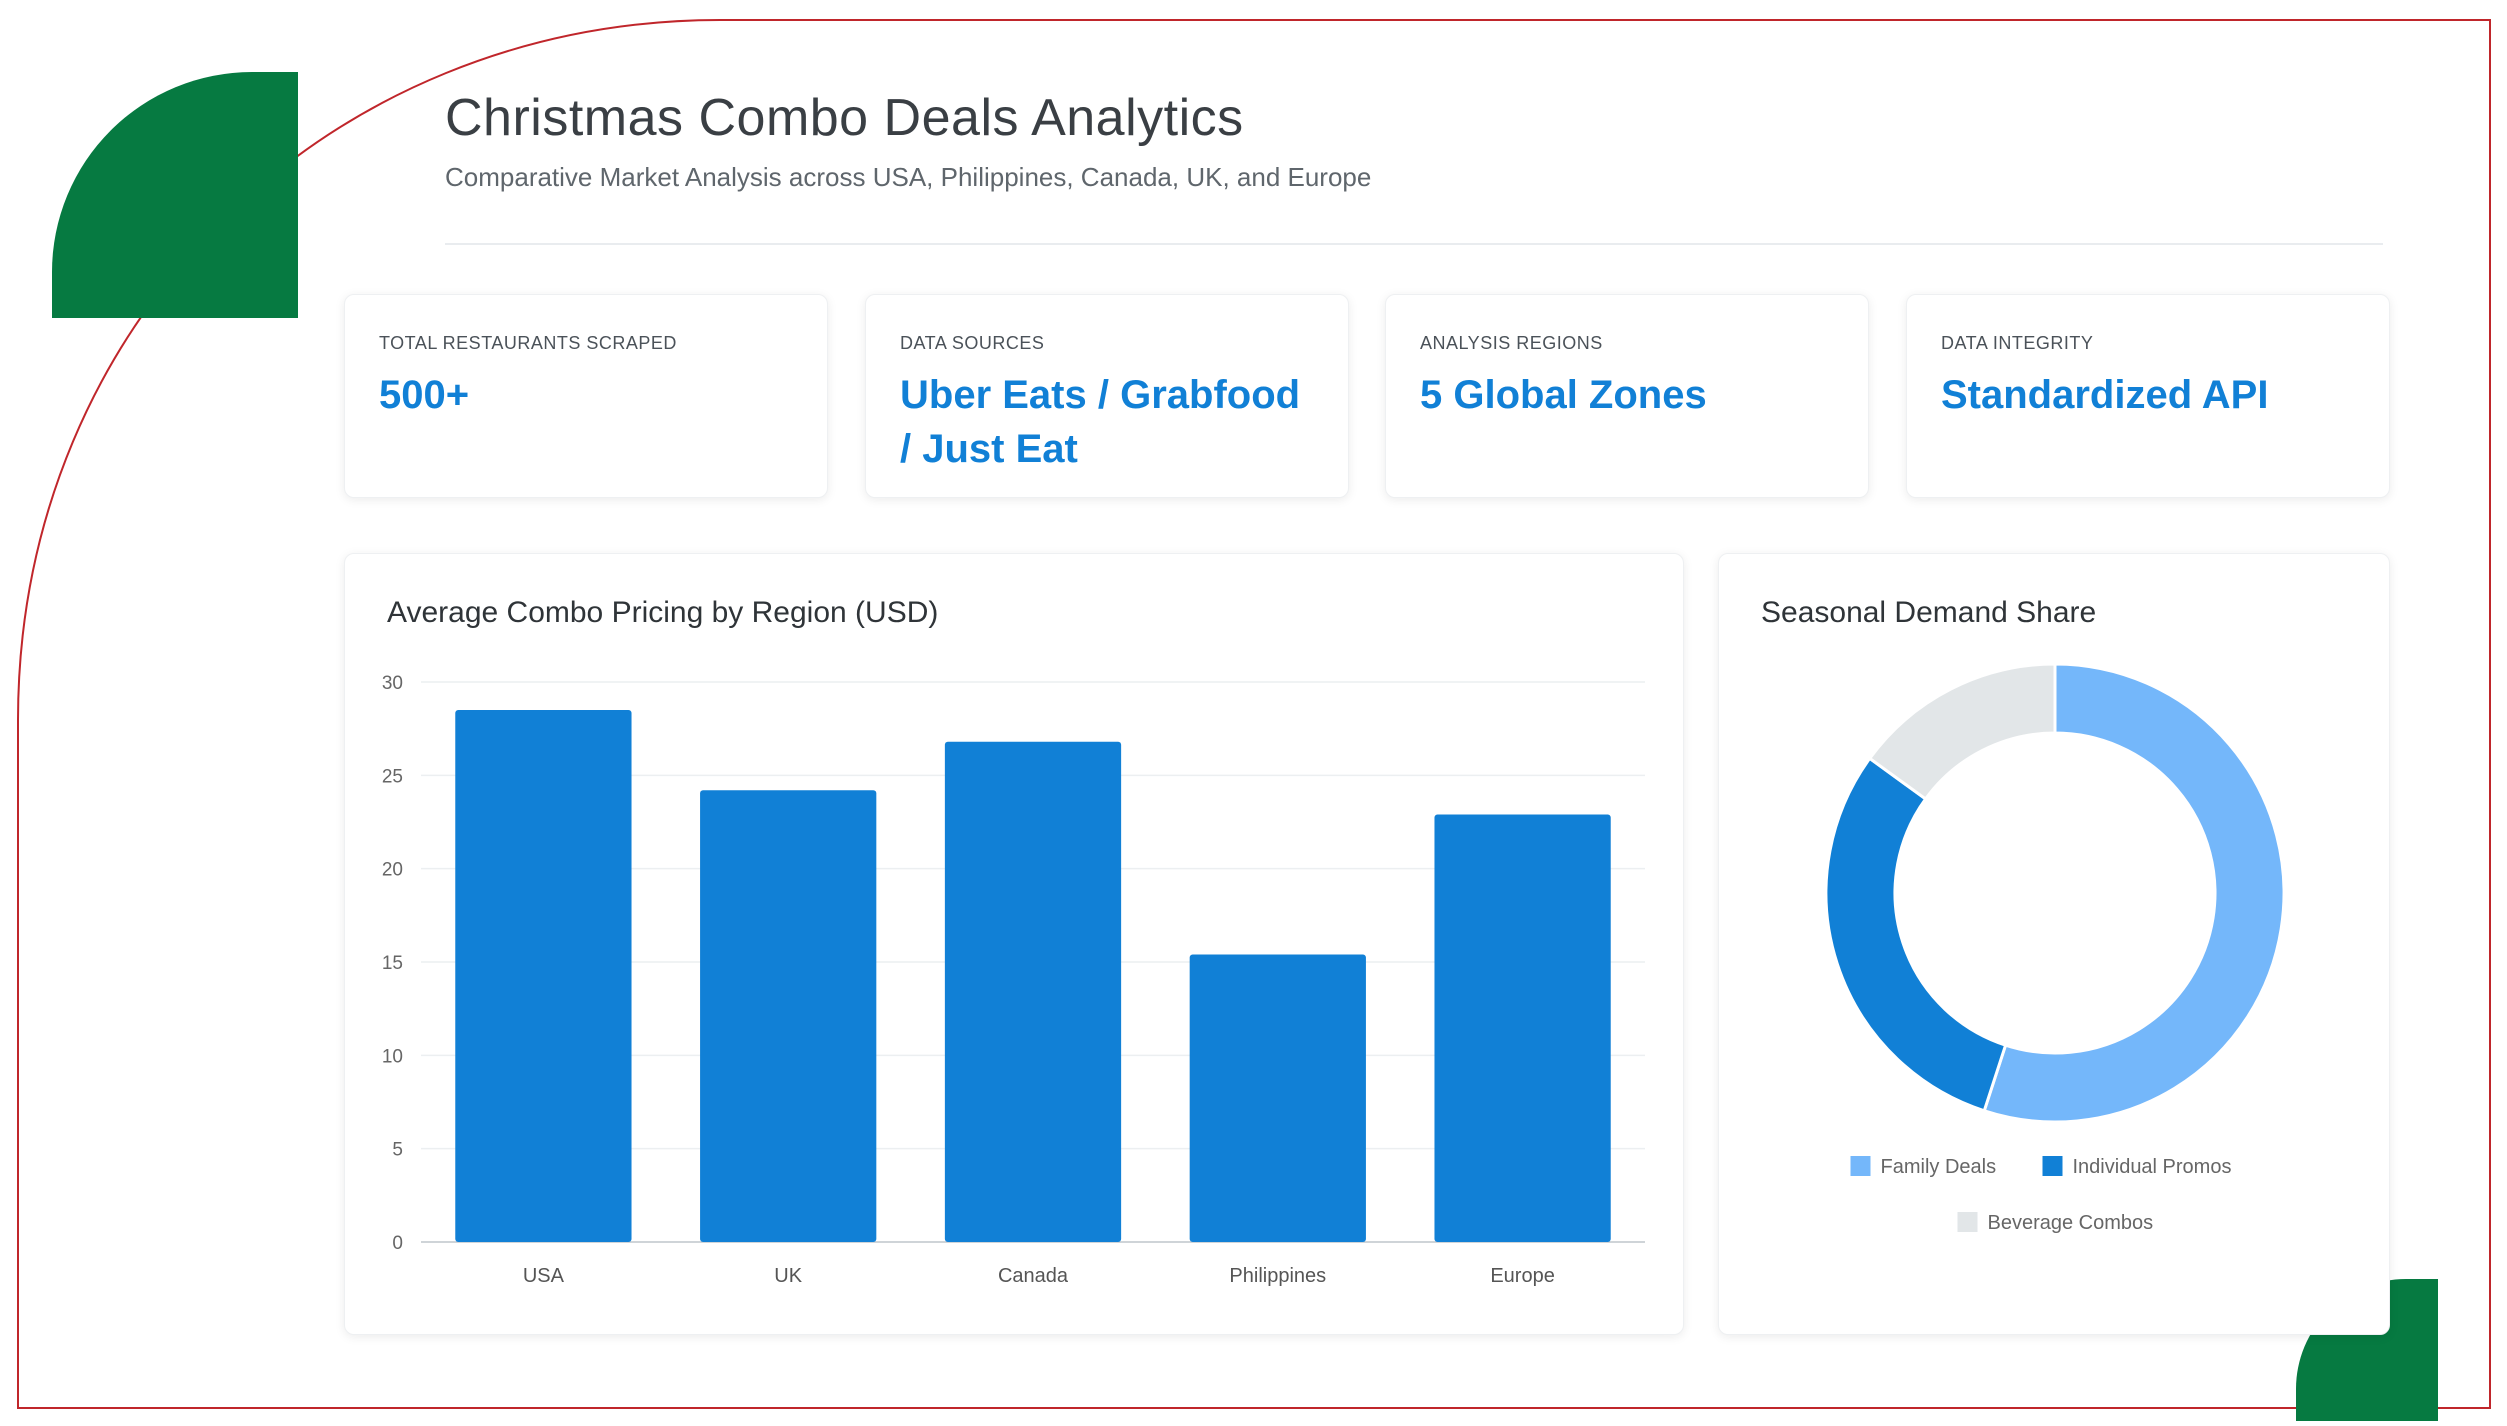 Image resolution: width=2507 pixels, height=1426 pixels. I want to click on stat-value: Standardized API, so click(2105, 395).